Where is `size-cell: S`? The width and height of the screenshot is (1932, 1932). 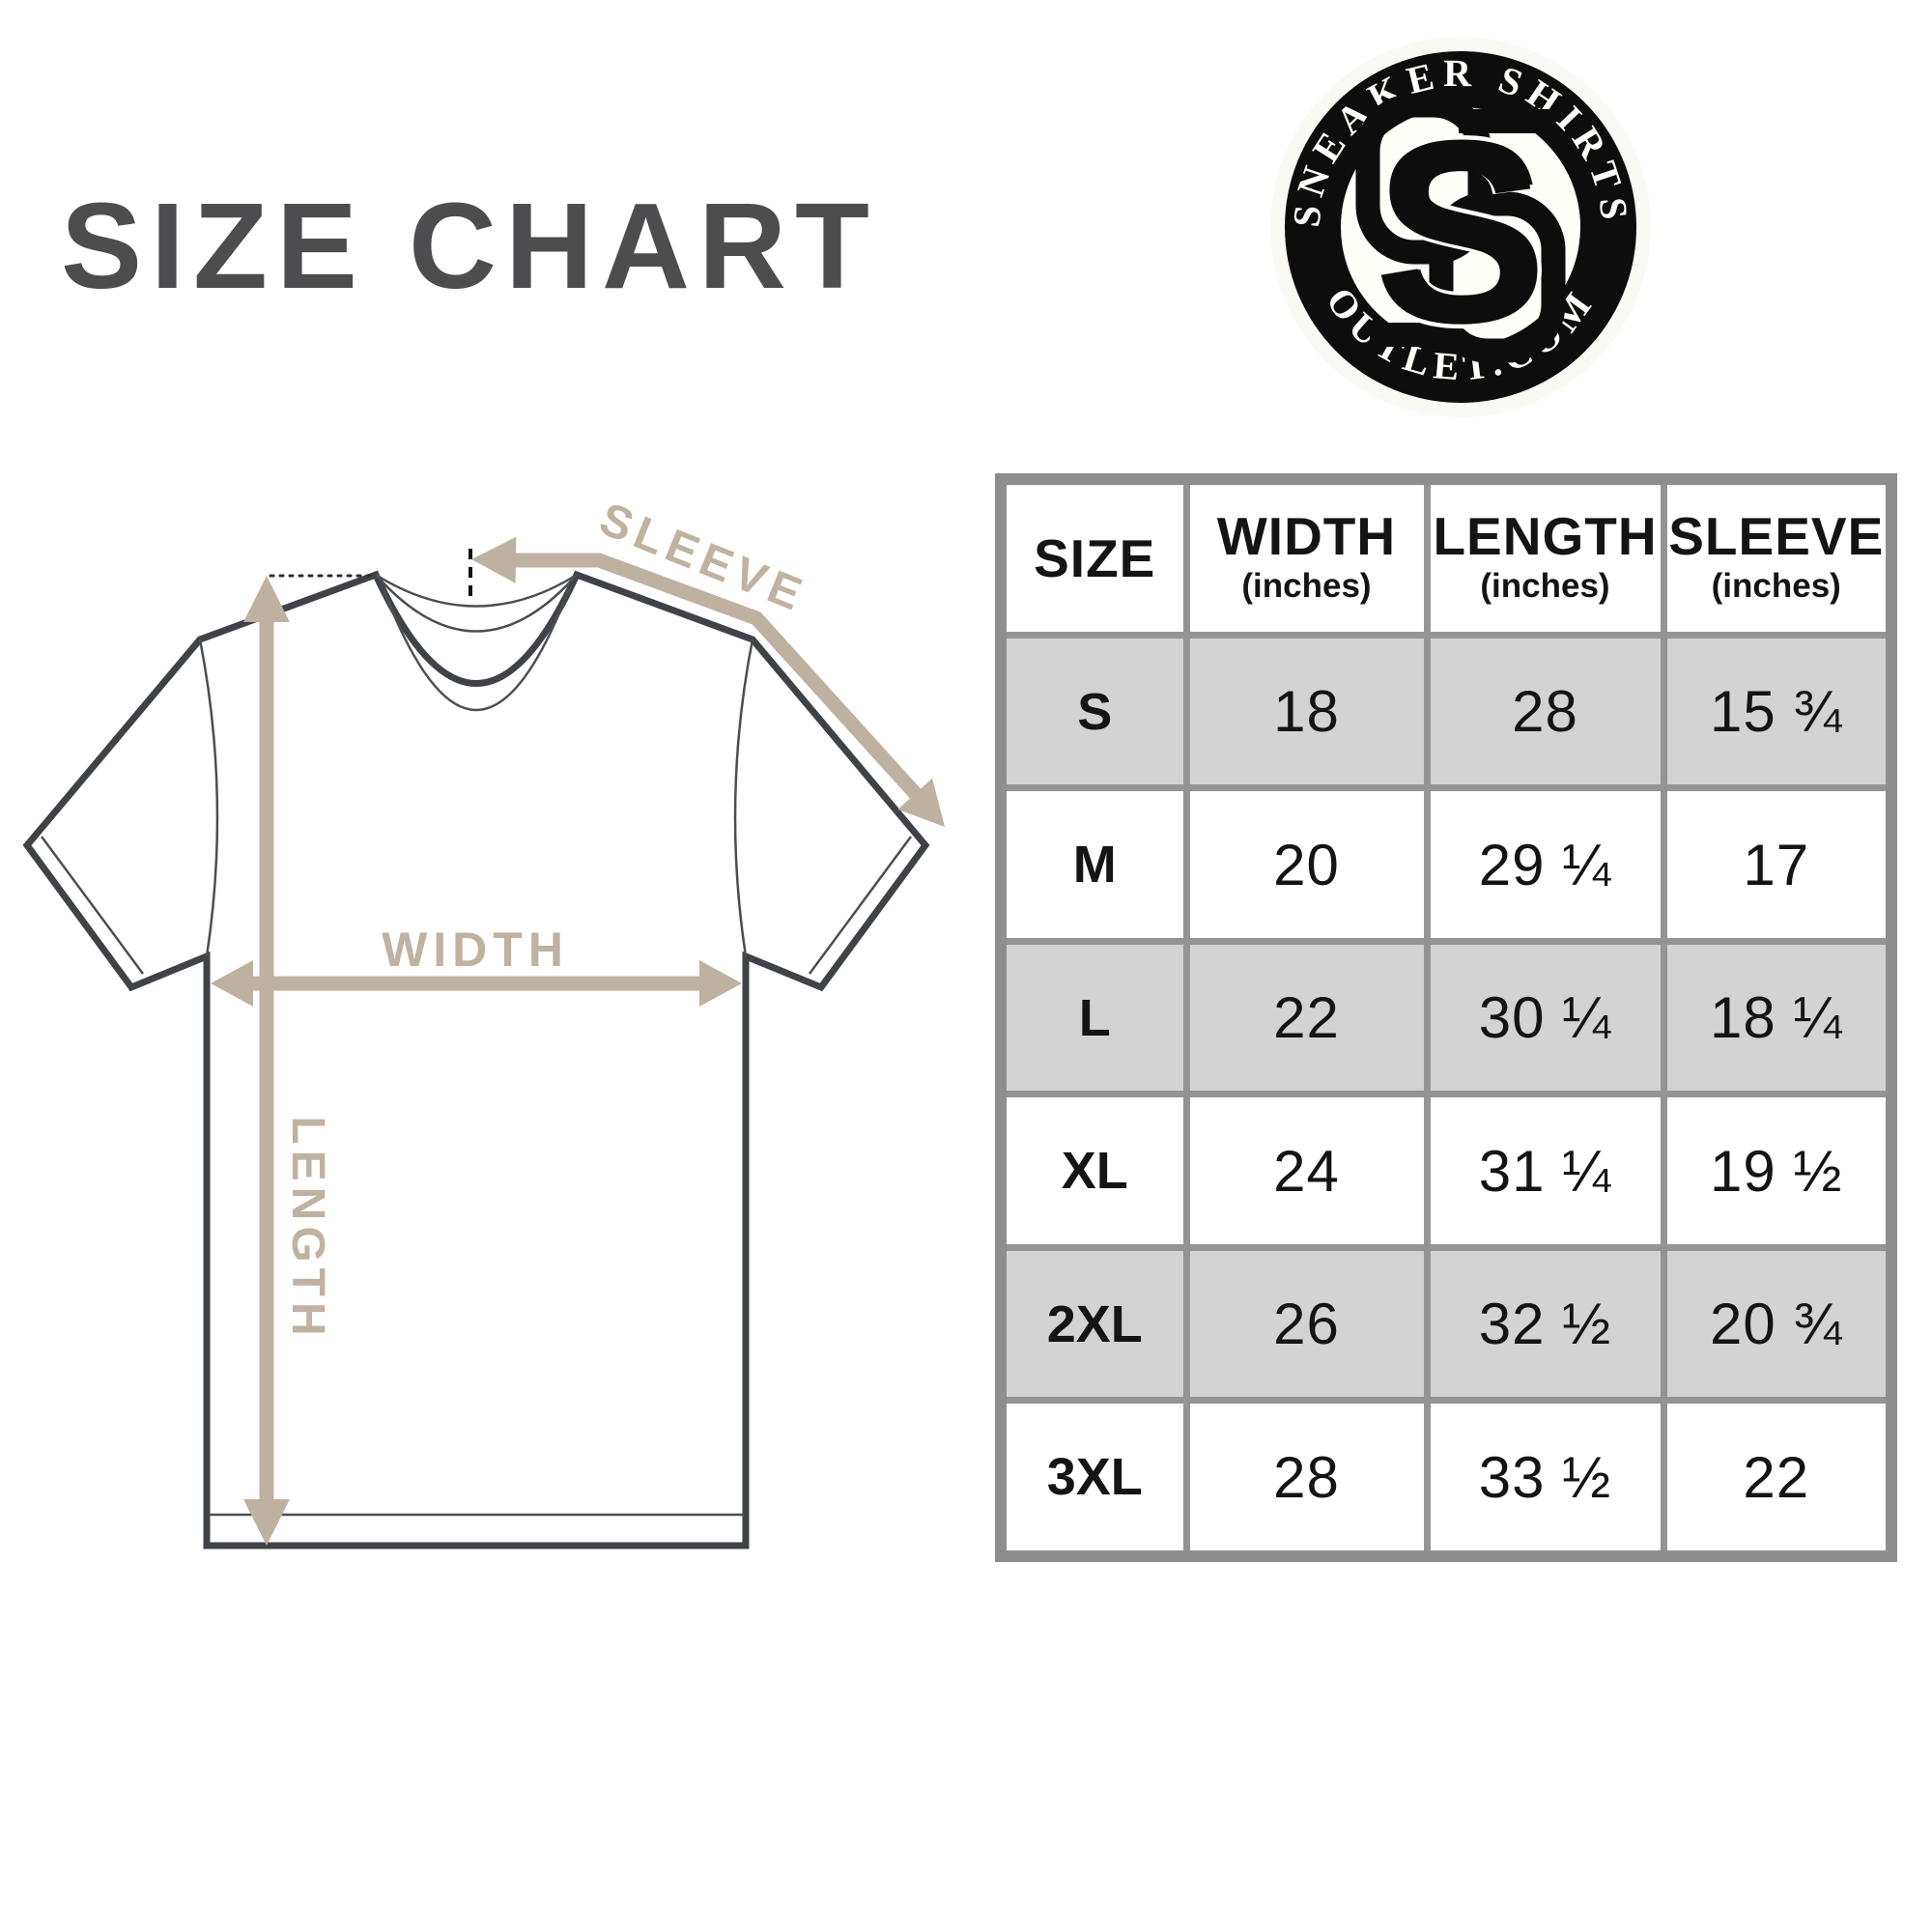
size-cell: S is located at coordinates (1093, 711).